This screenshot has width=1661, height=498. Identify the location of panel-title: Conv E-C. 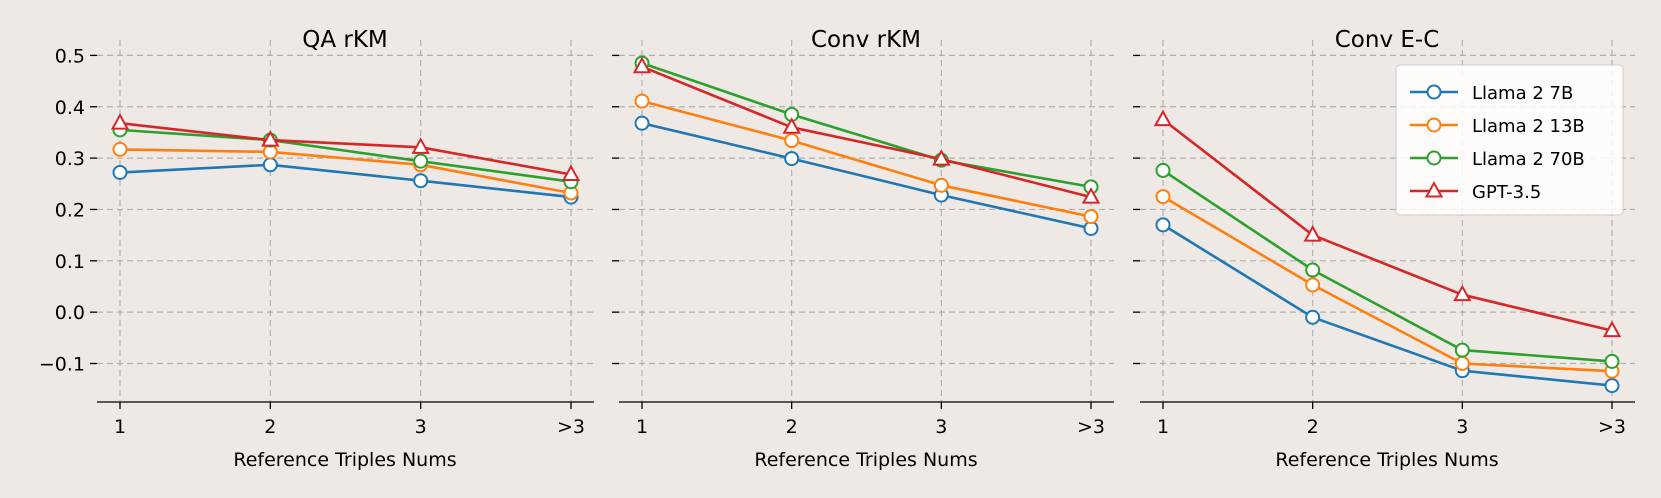
(1387, 40).